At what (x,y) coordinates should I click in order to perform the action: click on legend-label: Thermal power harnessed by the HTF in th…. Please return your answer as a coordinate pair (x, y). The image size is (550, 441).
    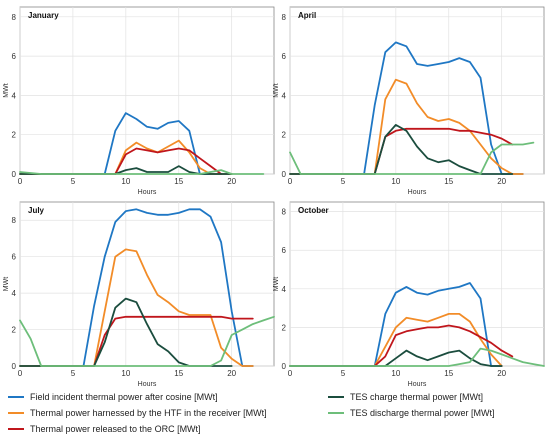
    Looking at the image, I should click on (148, 413).